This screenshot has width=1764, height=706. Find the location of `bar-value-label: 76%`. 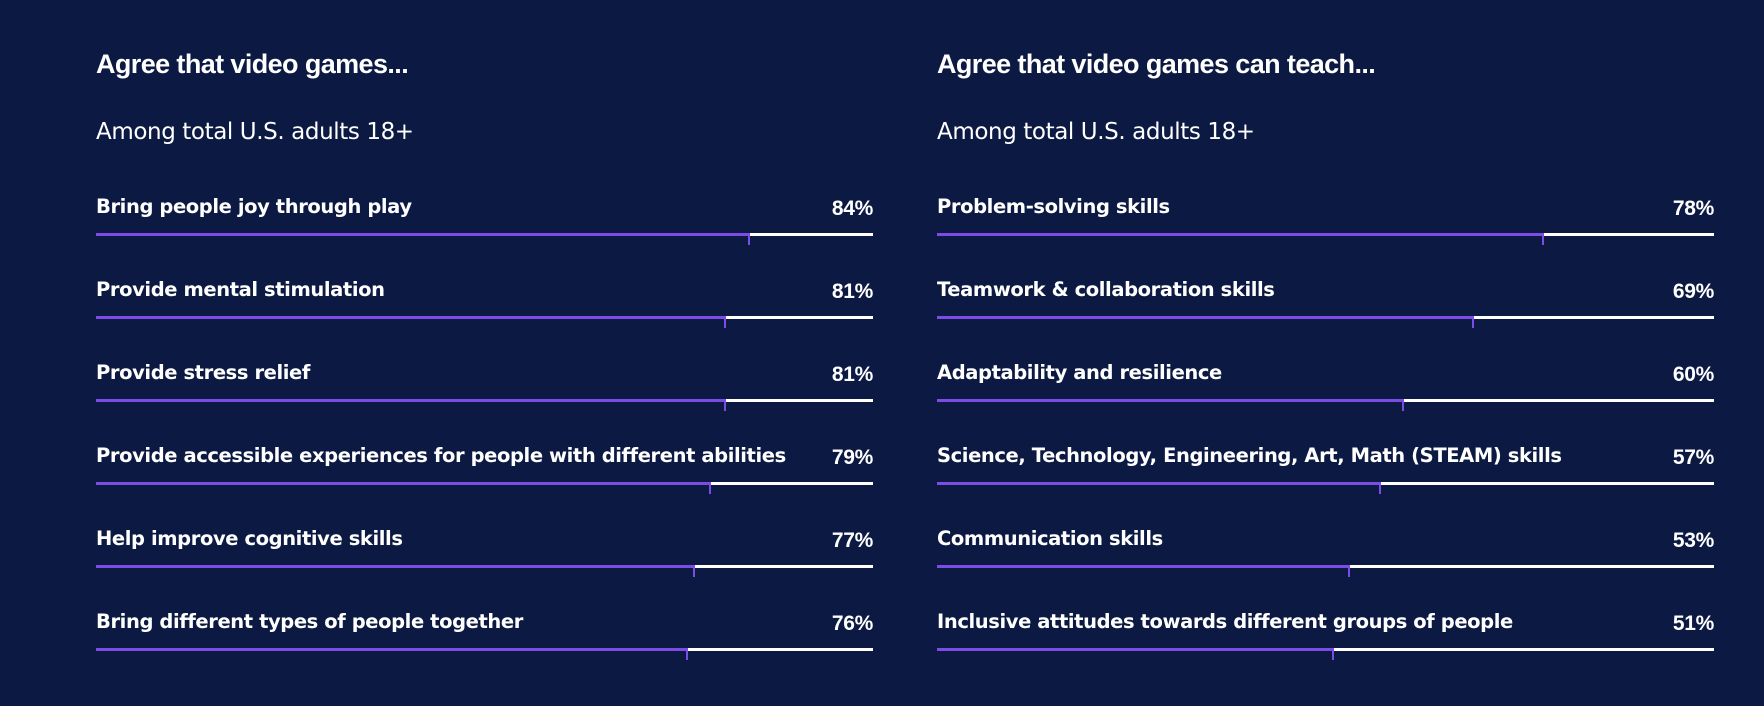

bar-value-label: 76% is located at coordinates (852, 623).